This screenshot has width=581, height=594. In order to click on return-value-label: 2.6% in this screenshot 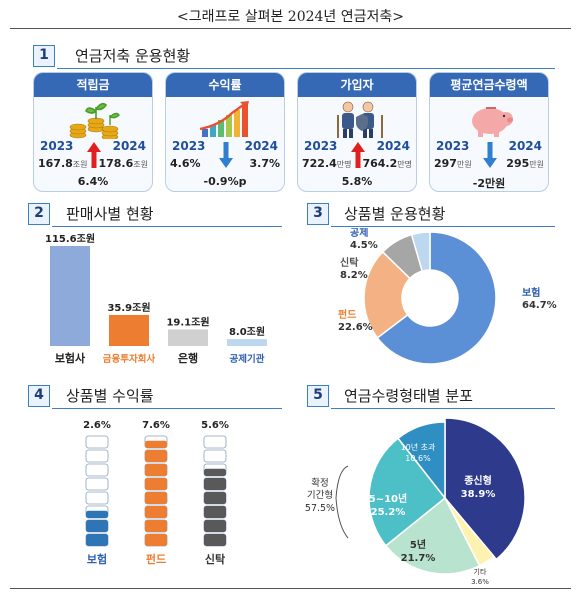, I will do `click(97, 425)`.